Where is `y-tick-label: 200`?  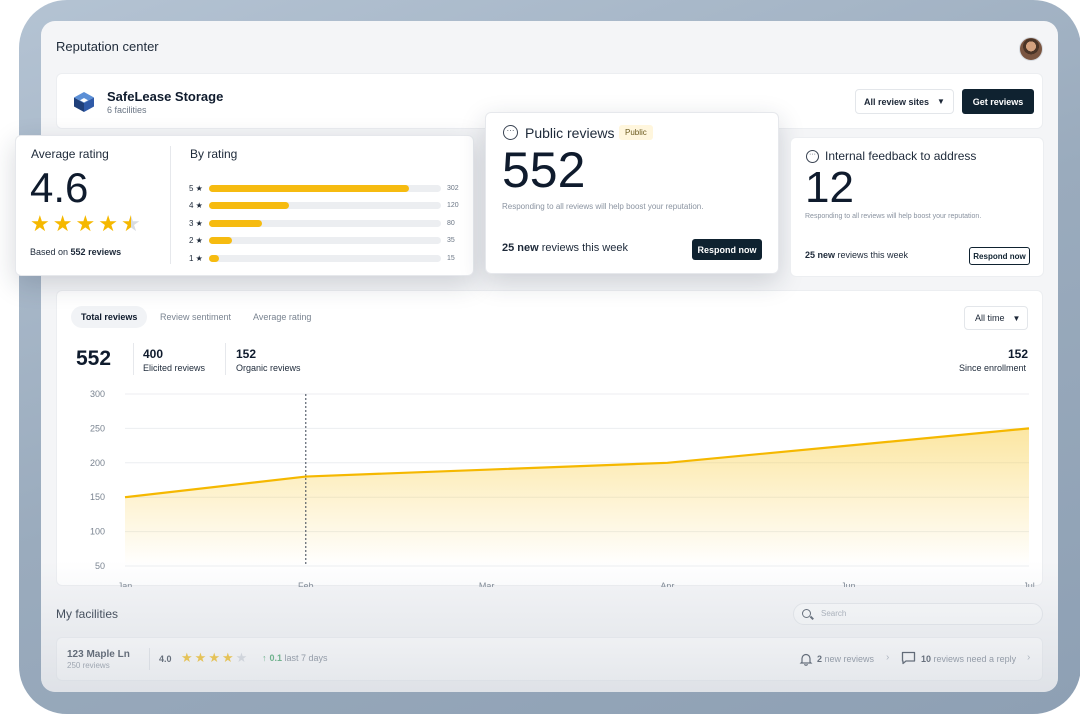
y-tick-label: 200 is located at coordinates (97, 463).